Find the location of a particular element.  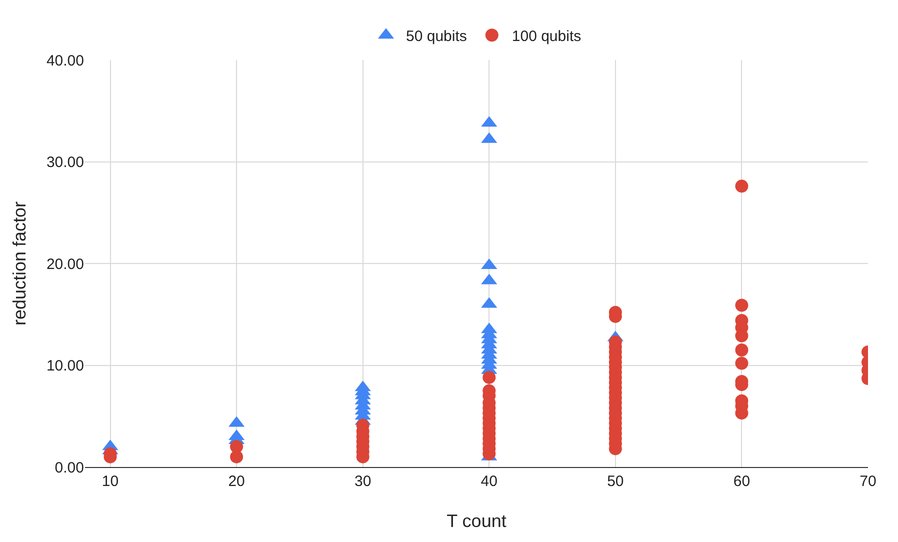

x-tick-label: 60 is located at coordinates (741, 481).